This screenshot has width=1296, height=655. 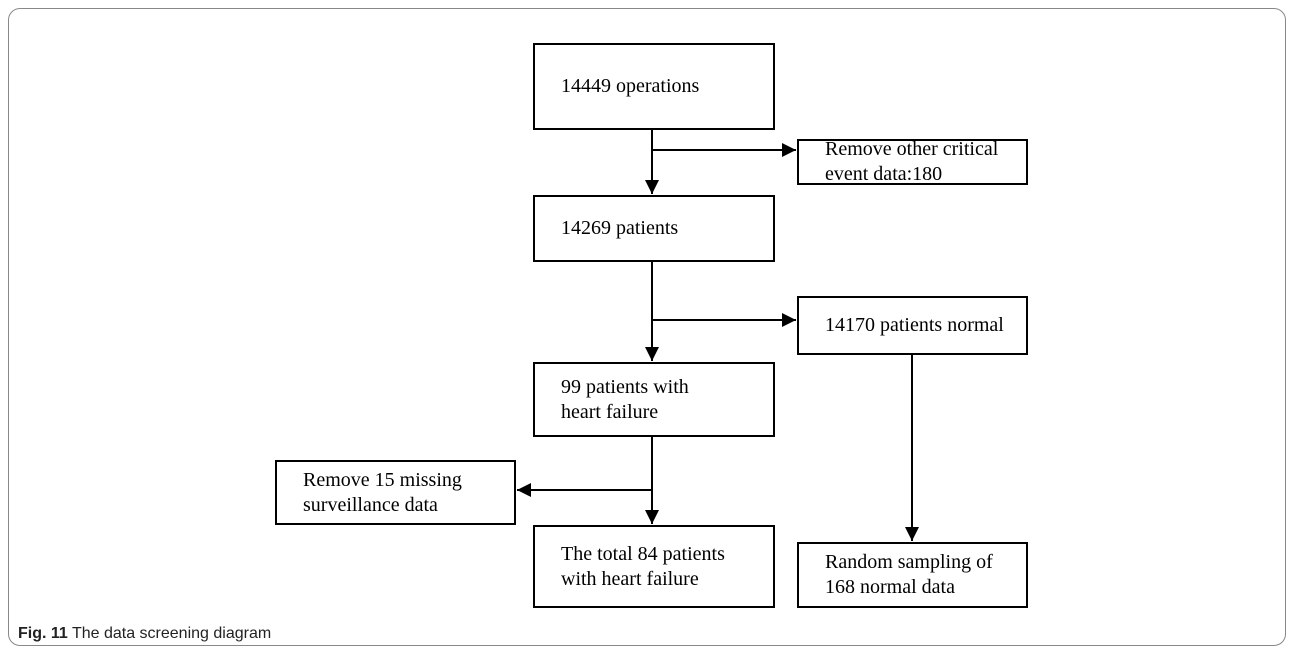 I want to click on box-label: 14449 operations, so click(x=630, y=86).